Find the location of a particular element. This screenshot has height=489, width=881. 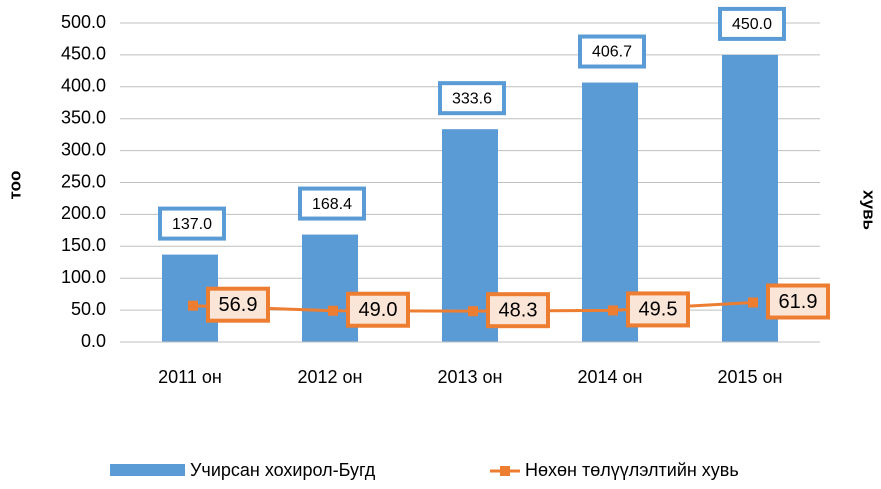

y-tick-label: 400.0 is located at coordinates (83, 86).